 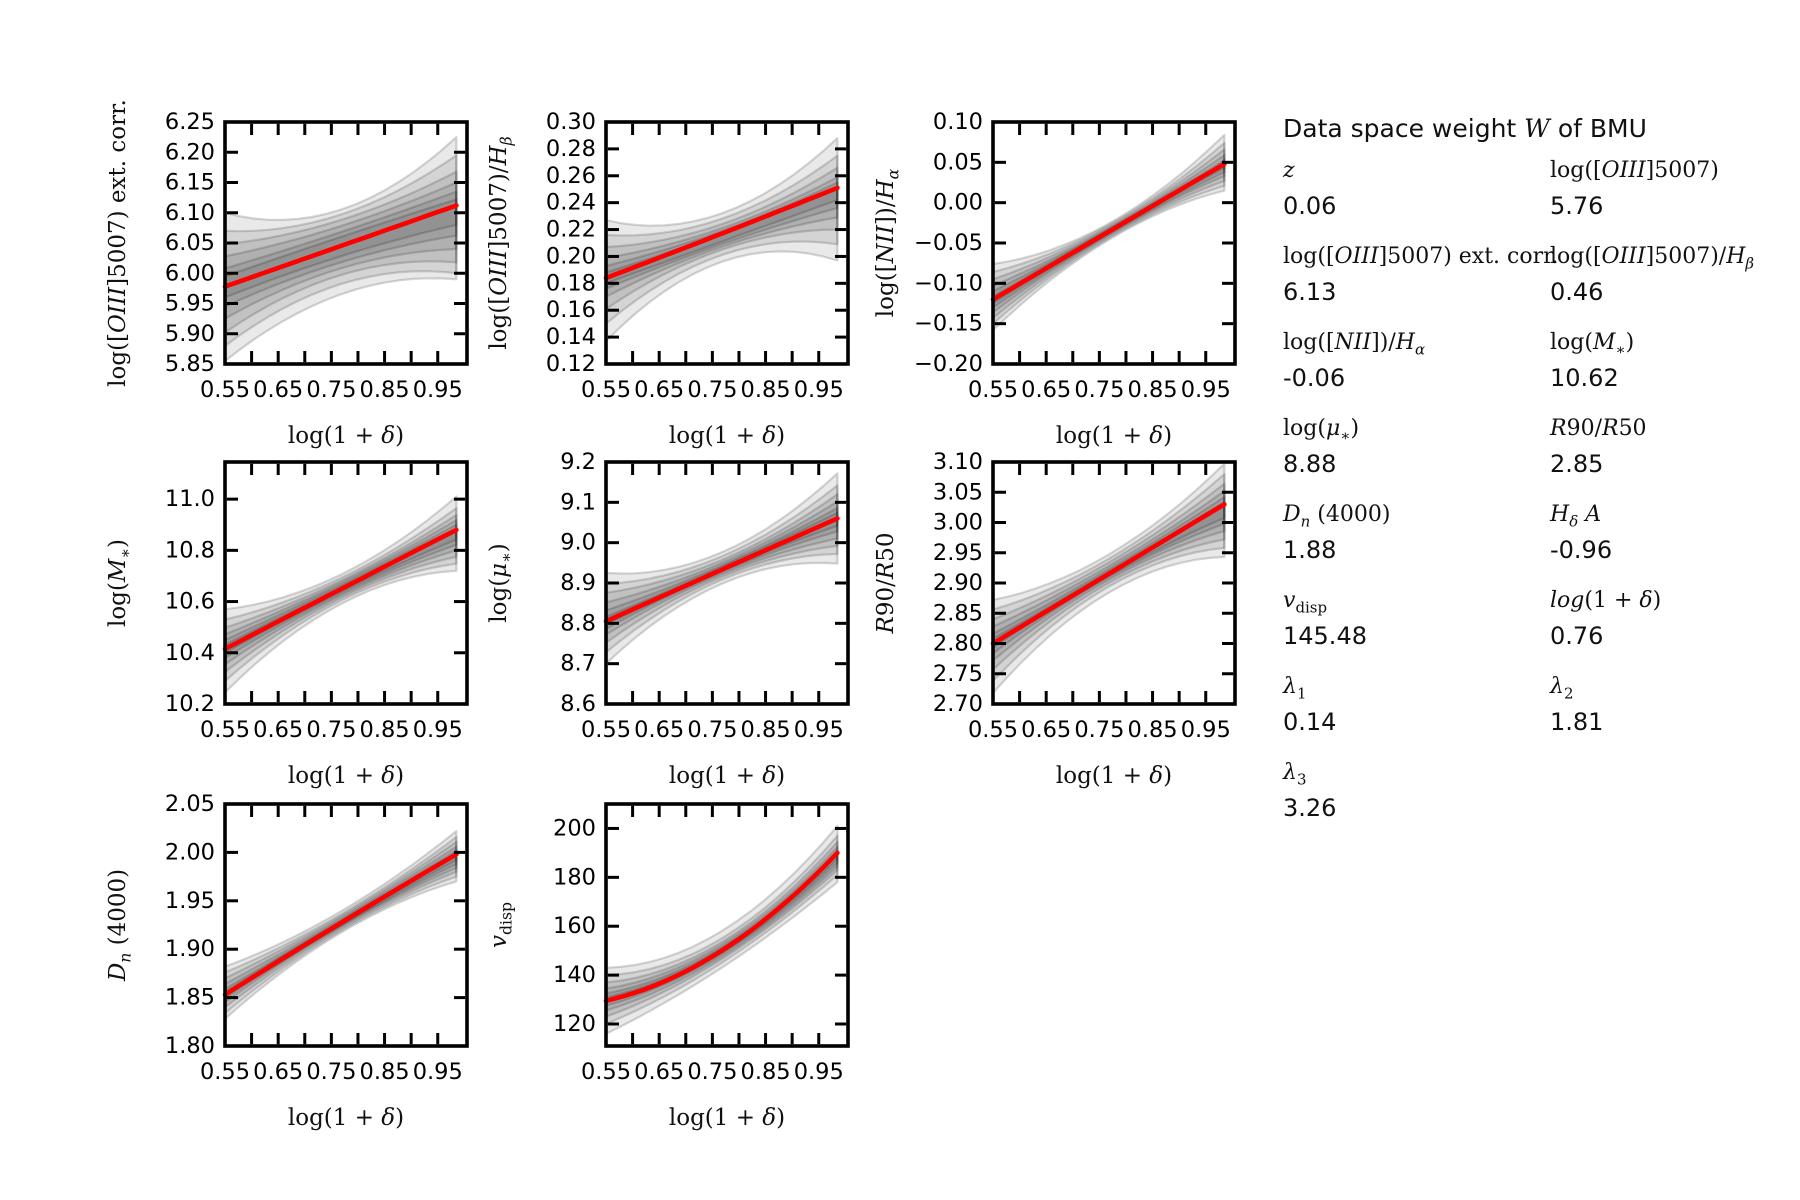 I want to click on panel-entry-value: 6.13, so click(x=1310, y=292).